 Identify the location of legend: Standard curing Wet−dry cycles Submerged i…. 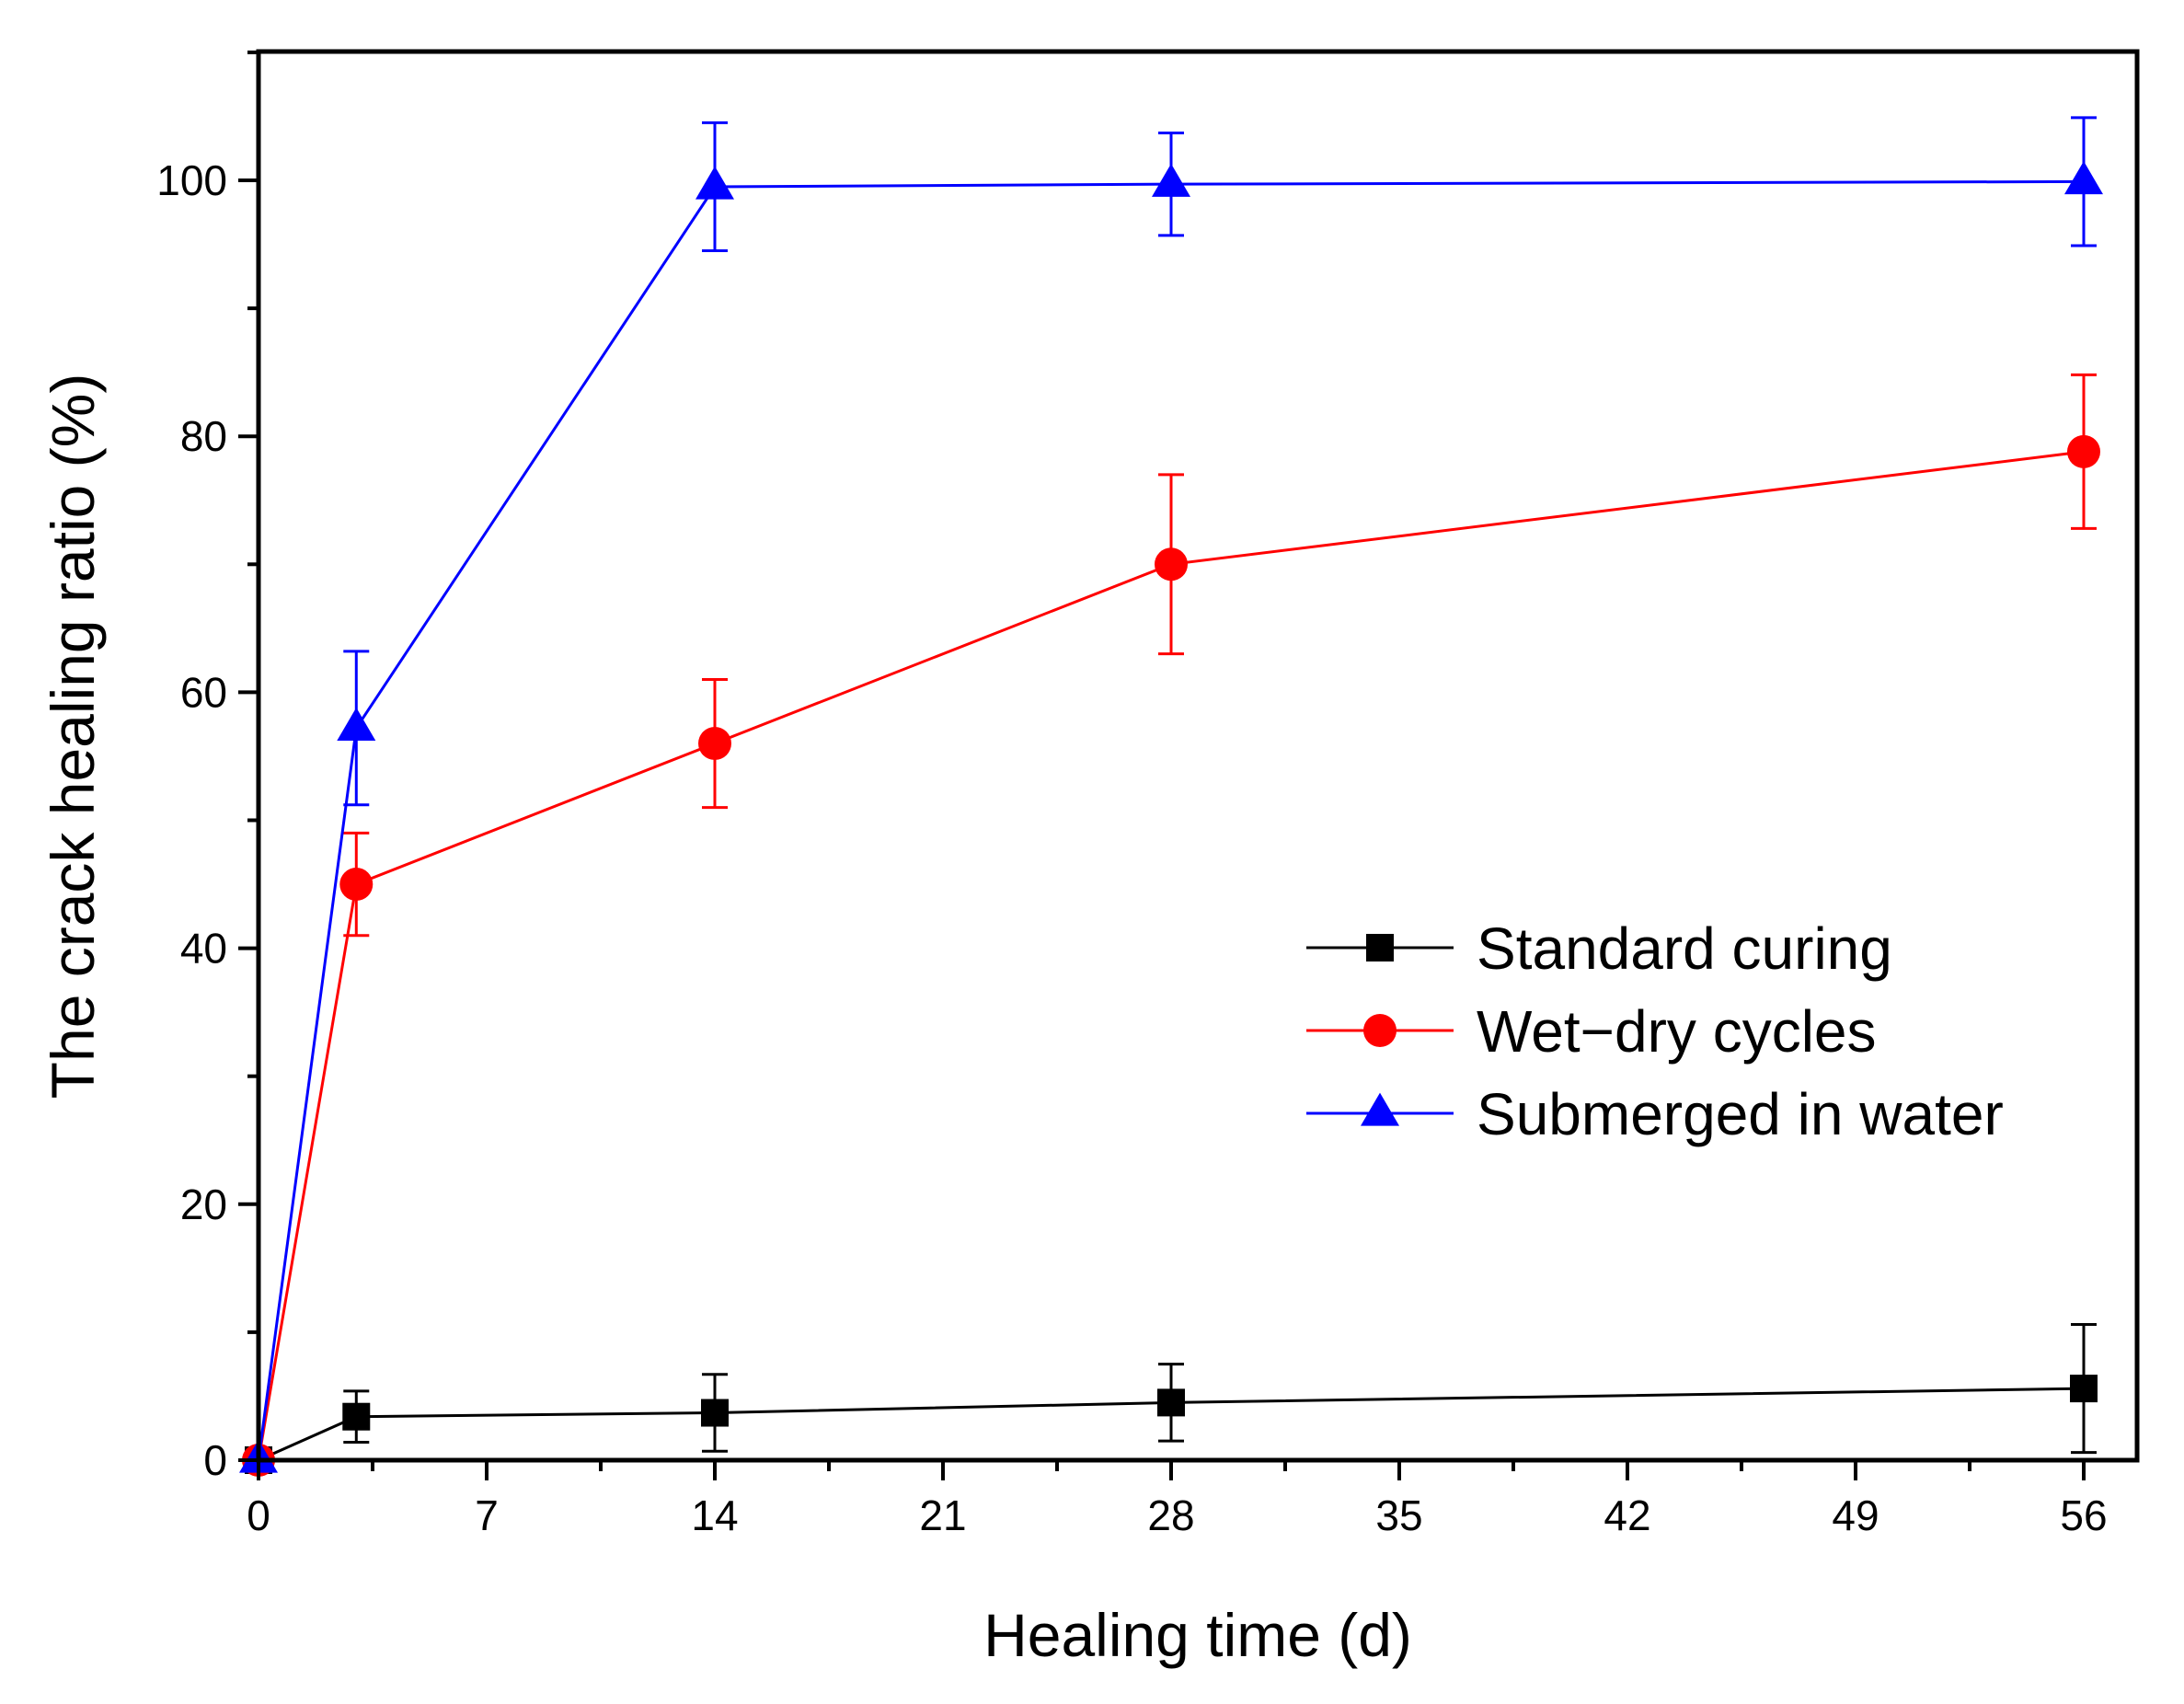
(1655, 1031).